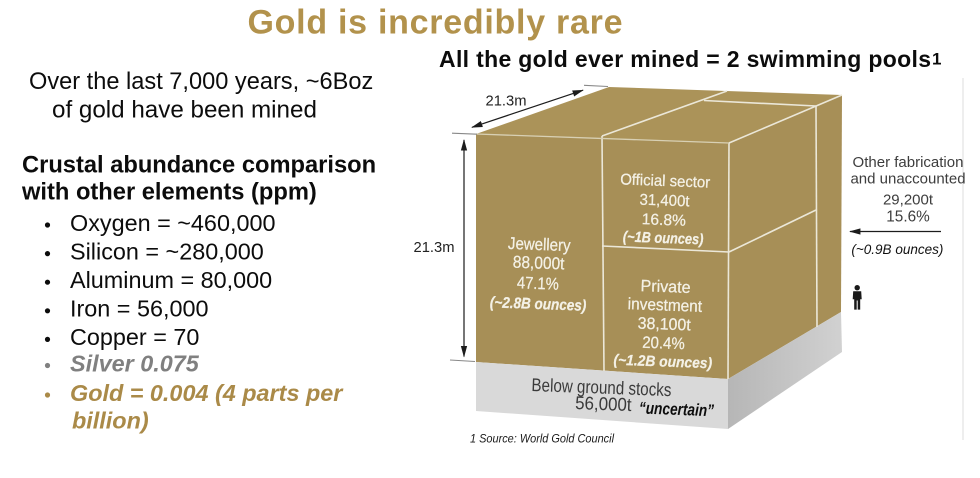 The image size is (980, 478). I want to click on svg-text: 20.4%, so click(663, 344).